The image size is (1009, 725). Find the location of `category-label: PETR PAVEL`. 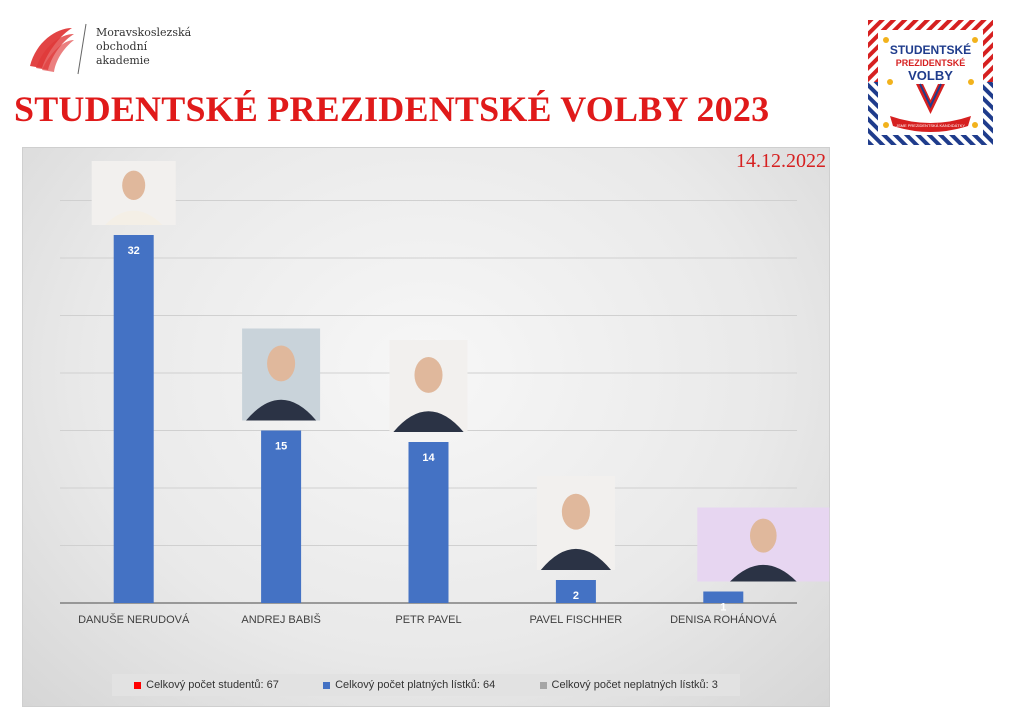

category-label: PETR PAVEL is located at coordinates (428, 620).